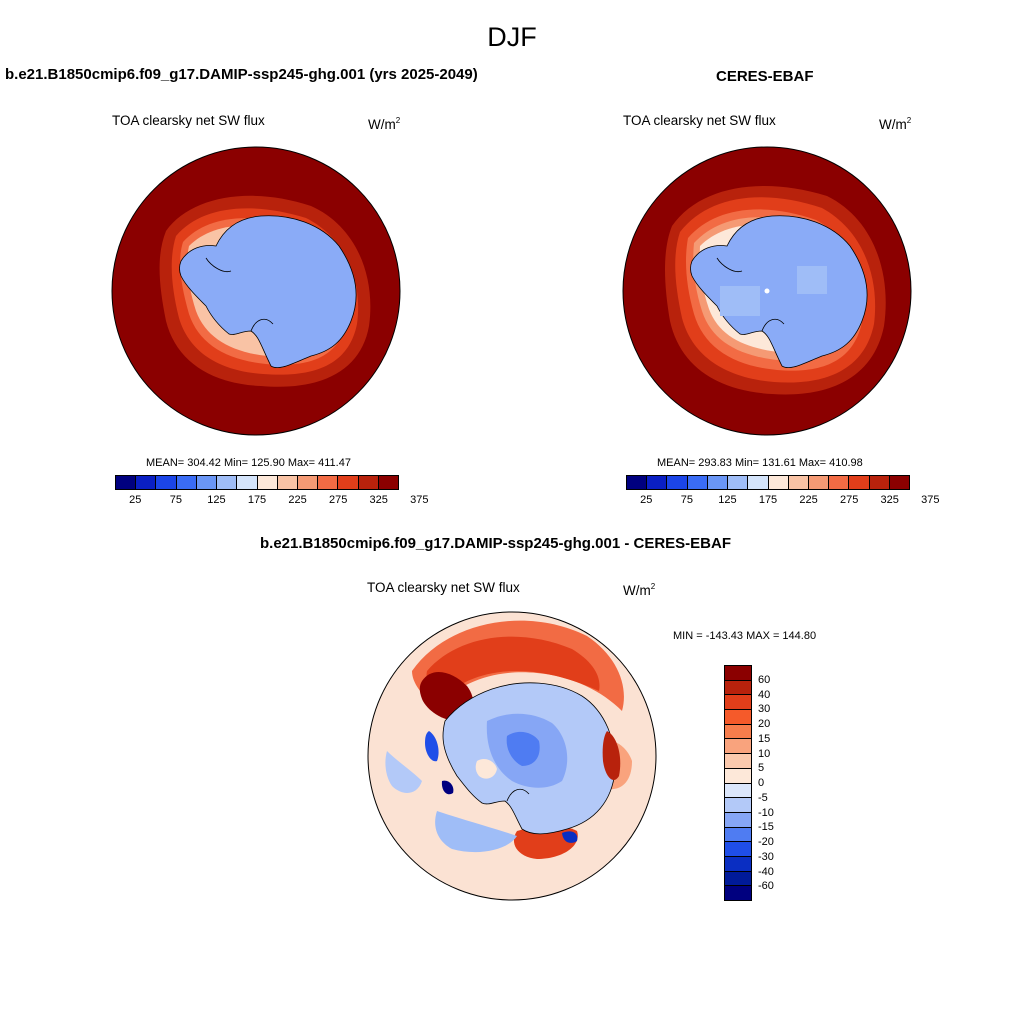 Image resolution: width=1024 pixels, height=1024 pixels. What do you see at coordinates (764, 709) in the screenshot?
I see `colorbar-tick-label: 30` at bounding box center [764, 709].